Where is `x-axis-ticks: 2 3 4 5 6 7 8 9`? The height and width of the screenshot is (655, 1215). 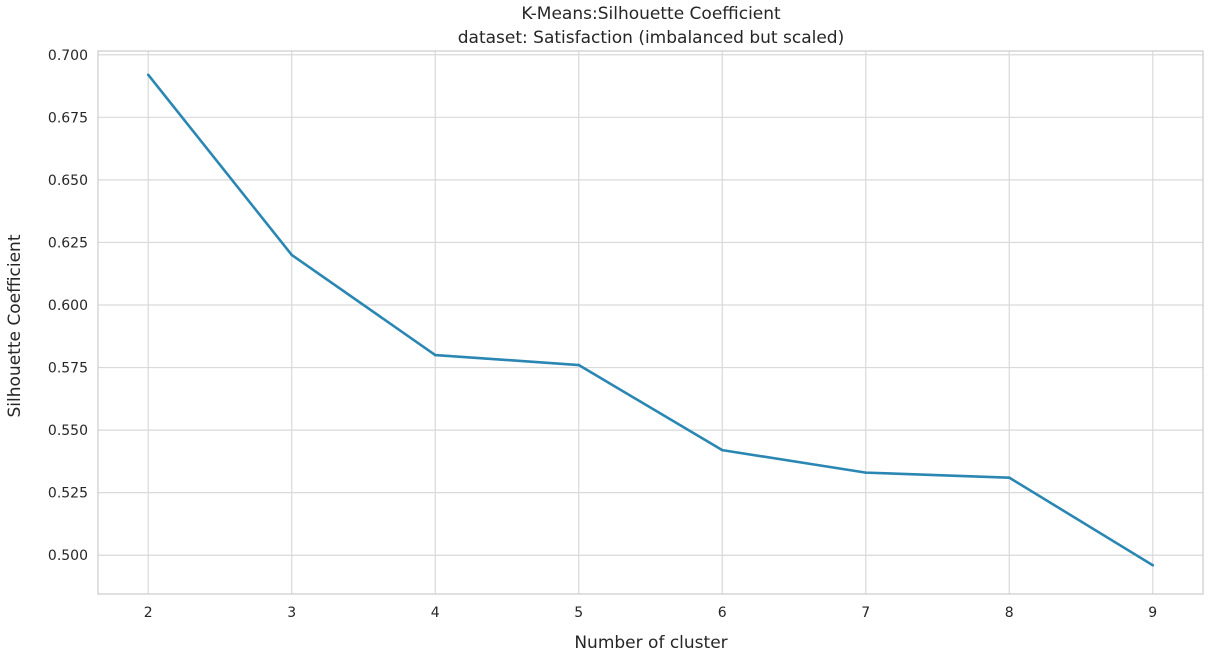
x-axis-ticks: 2 3 4 5 6 7 8 9 is located at coordinates (650, 613).